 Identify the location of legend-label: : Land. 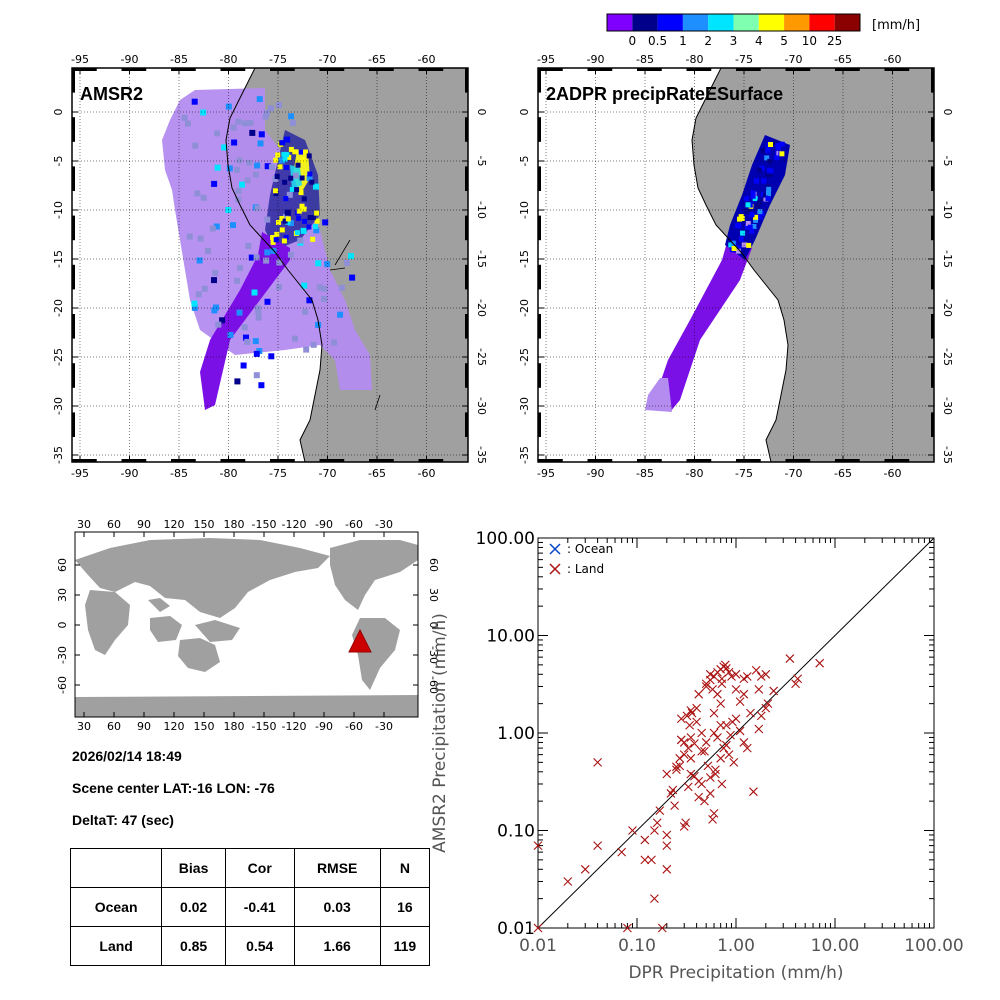
(585, 569).